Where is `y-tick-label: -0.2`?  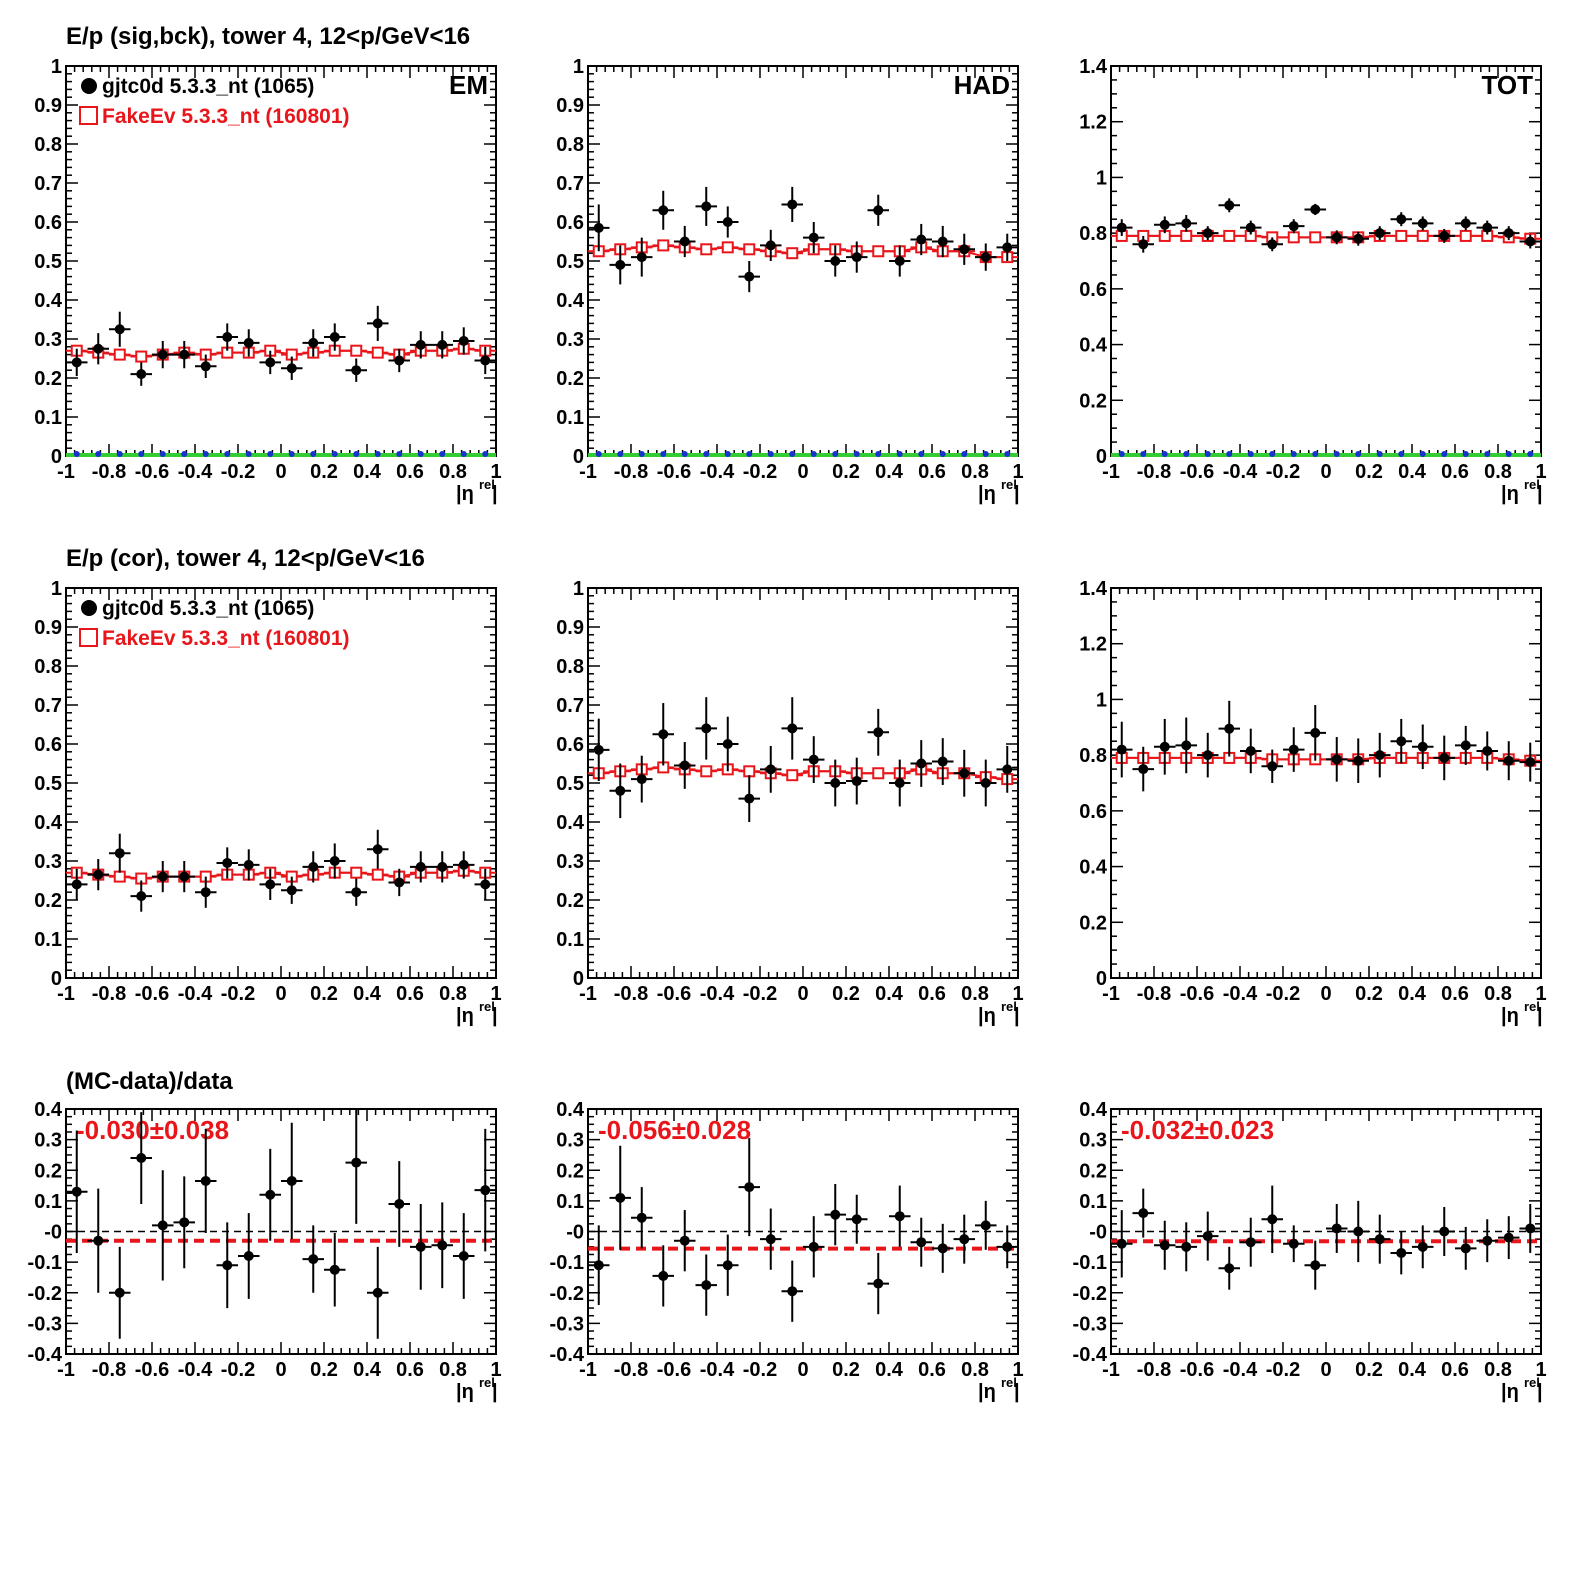 y-tick-label: -0.2 is located at coordinates (1090, 1294).